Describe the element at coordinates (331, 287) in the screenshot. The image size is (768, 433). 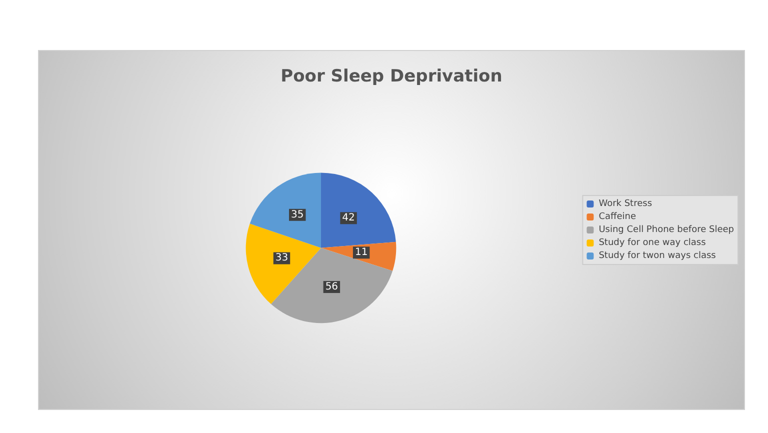
I see `data-label: 56` at that location.